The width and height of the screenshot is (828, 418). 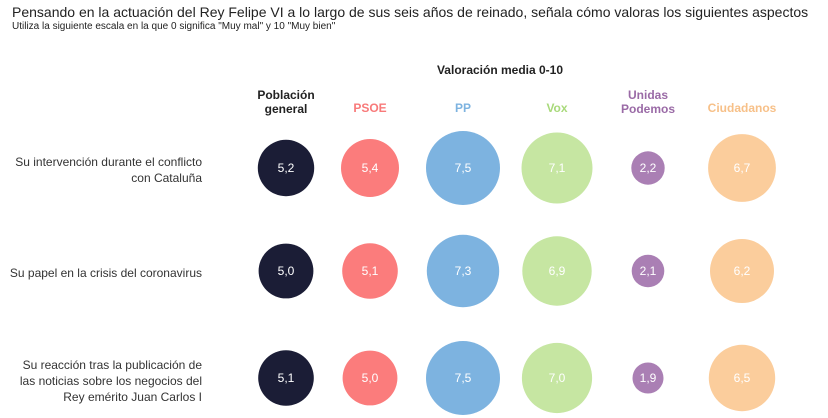 I want to click on bubble-label-1-0: 5,4, so click(x=370, y=168).